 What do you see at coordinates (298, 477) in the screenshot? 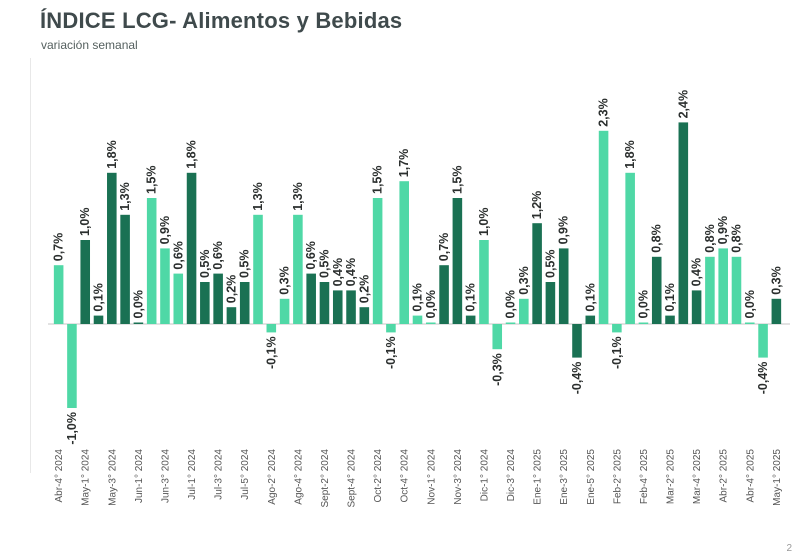
I see `x-tick-label-18: Ago-4° 2024` at bounding box center [298, 477].